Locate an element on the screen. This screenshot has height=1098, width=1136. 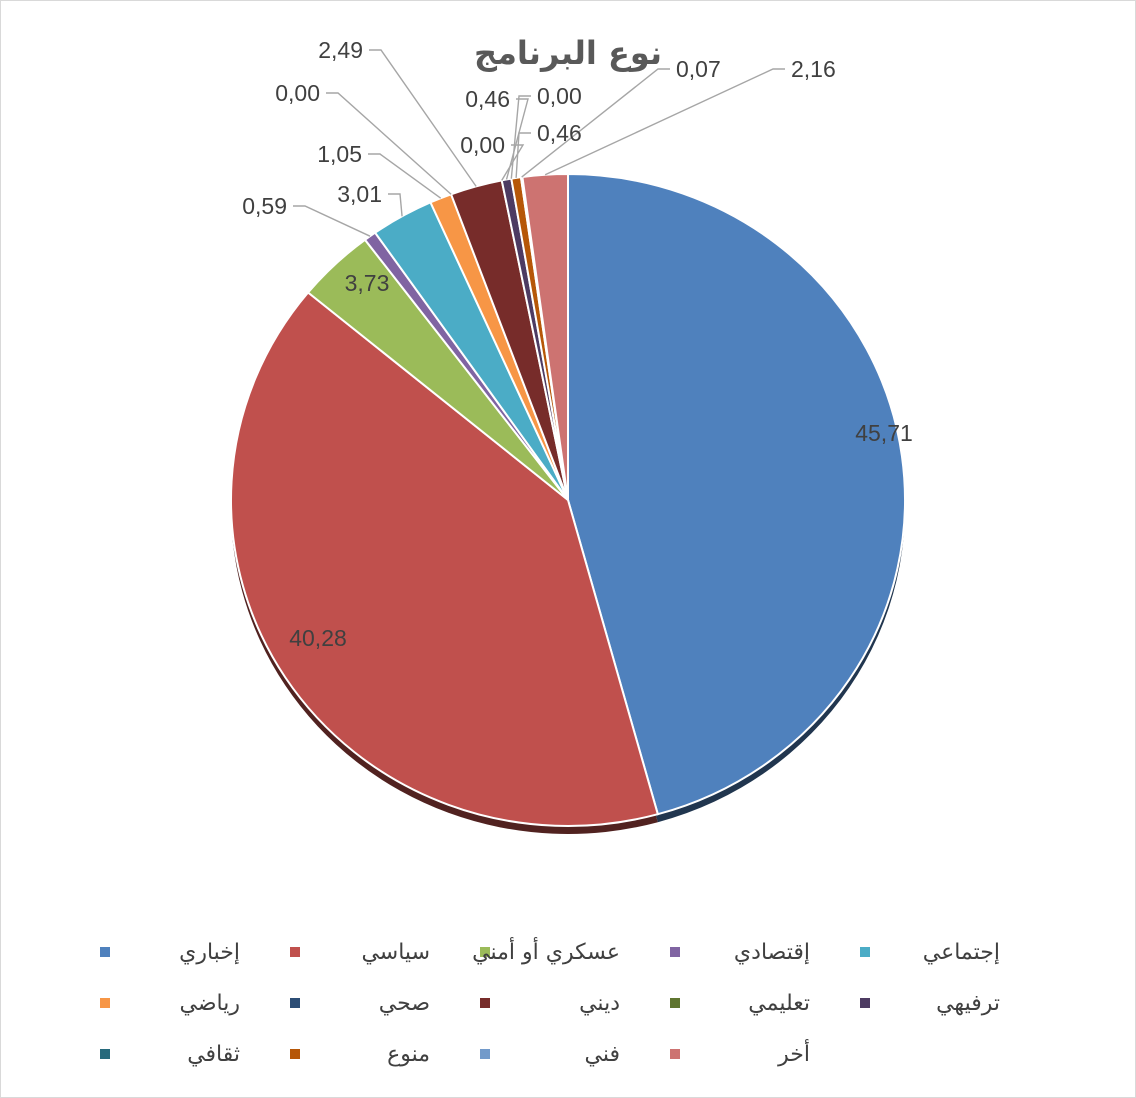
legend-label: ديني is located at coordinates (599, 1003).